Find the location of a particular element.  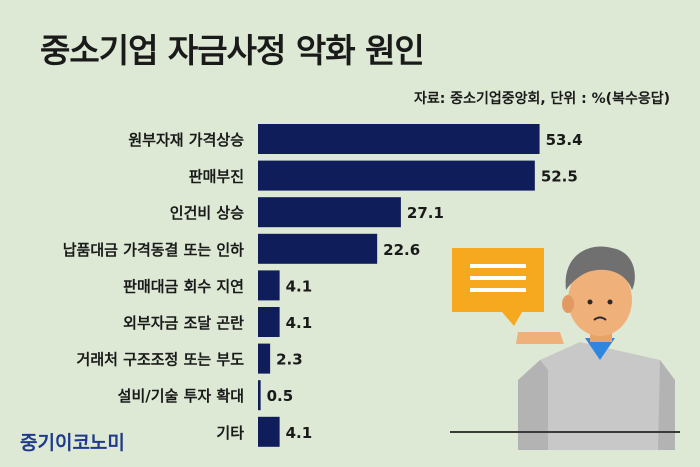

value-label: 27.1 is located at coordinates (425, 213).